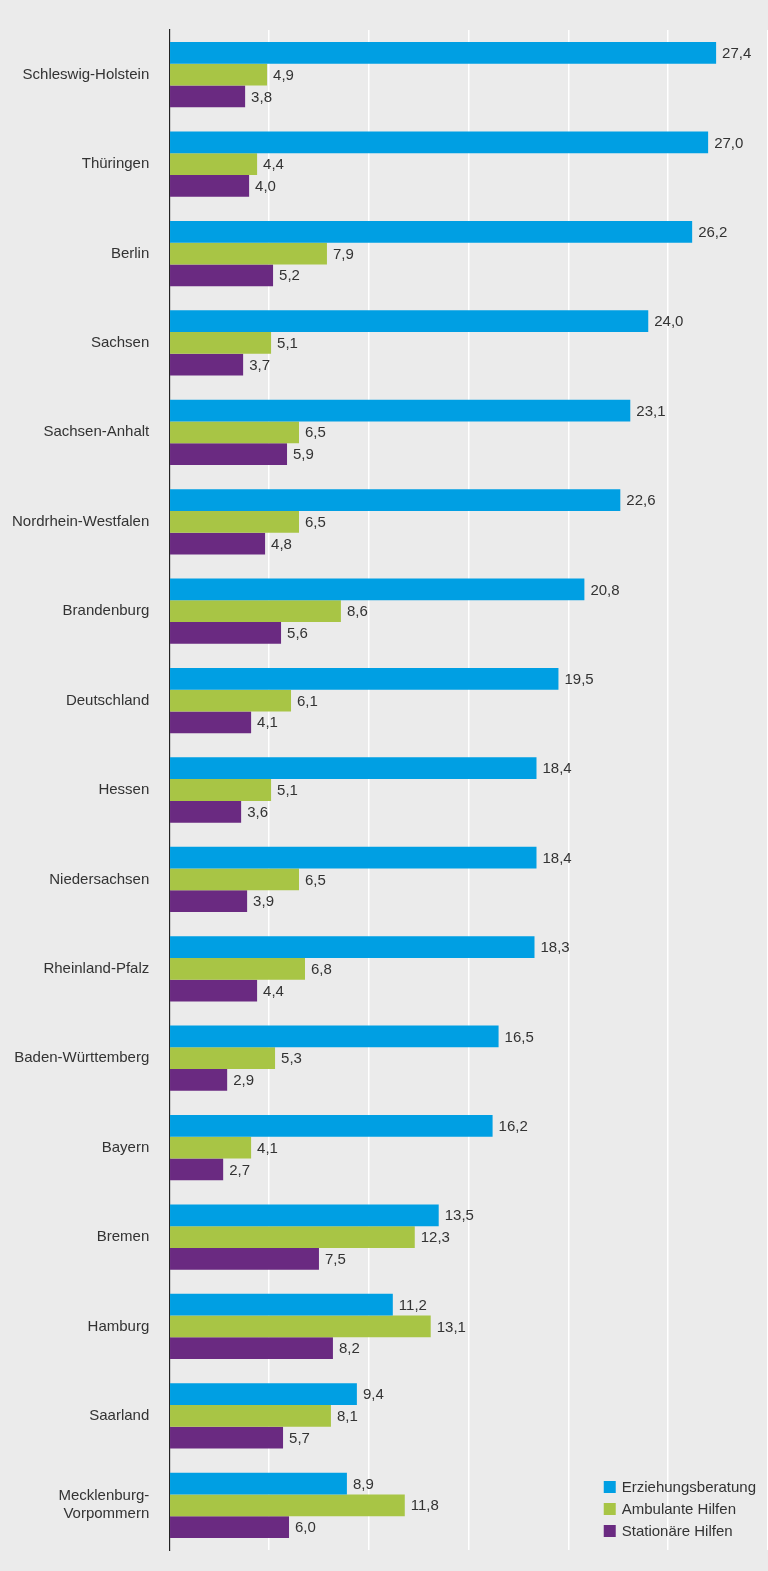  I want to click on data-label: 3,8, so click(261, 96).